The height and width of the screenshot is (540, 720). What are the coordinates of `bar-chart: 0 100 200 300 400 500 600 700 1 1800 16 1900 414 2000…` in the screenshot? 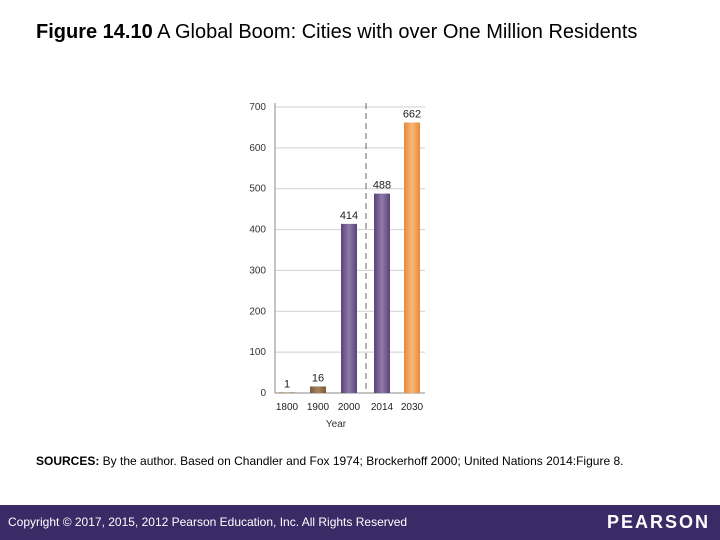 It's located at (337, 266).